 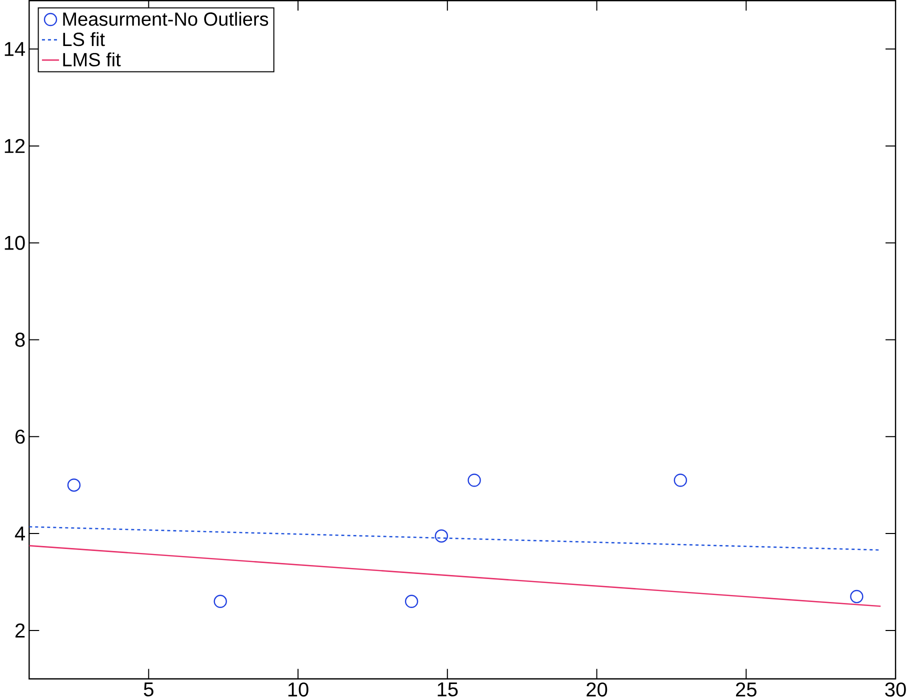 I want to click on x-tick-label: 5, so click(x=149, y=689).